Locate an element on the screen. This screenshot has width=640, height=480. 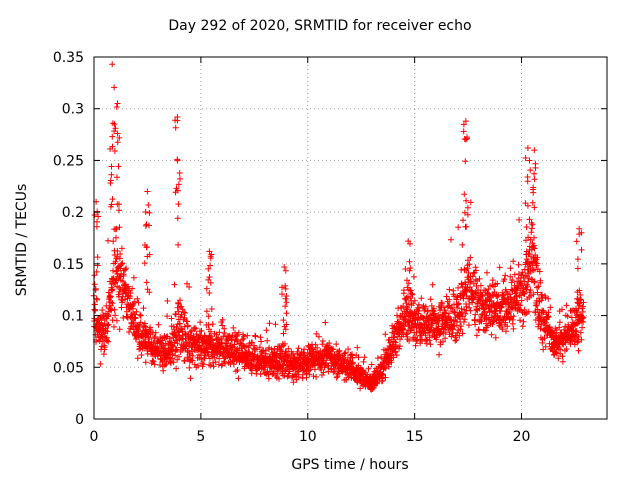
x-tick-label: 0 is located at coordinates (94, 437).